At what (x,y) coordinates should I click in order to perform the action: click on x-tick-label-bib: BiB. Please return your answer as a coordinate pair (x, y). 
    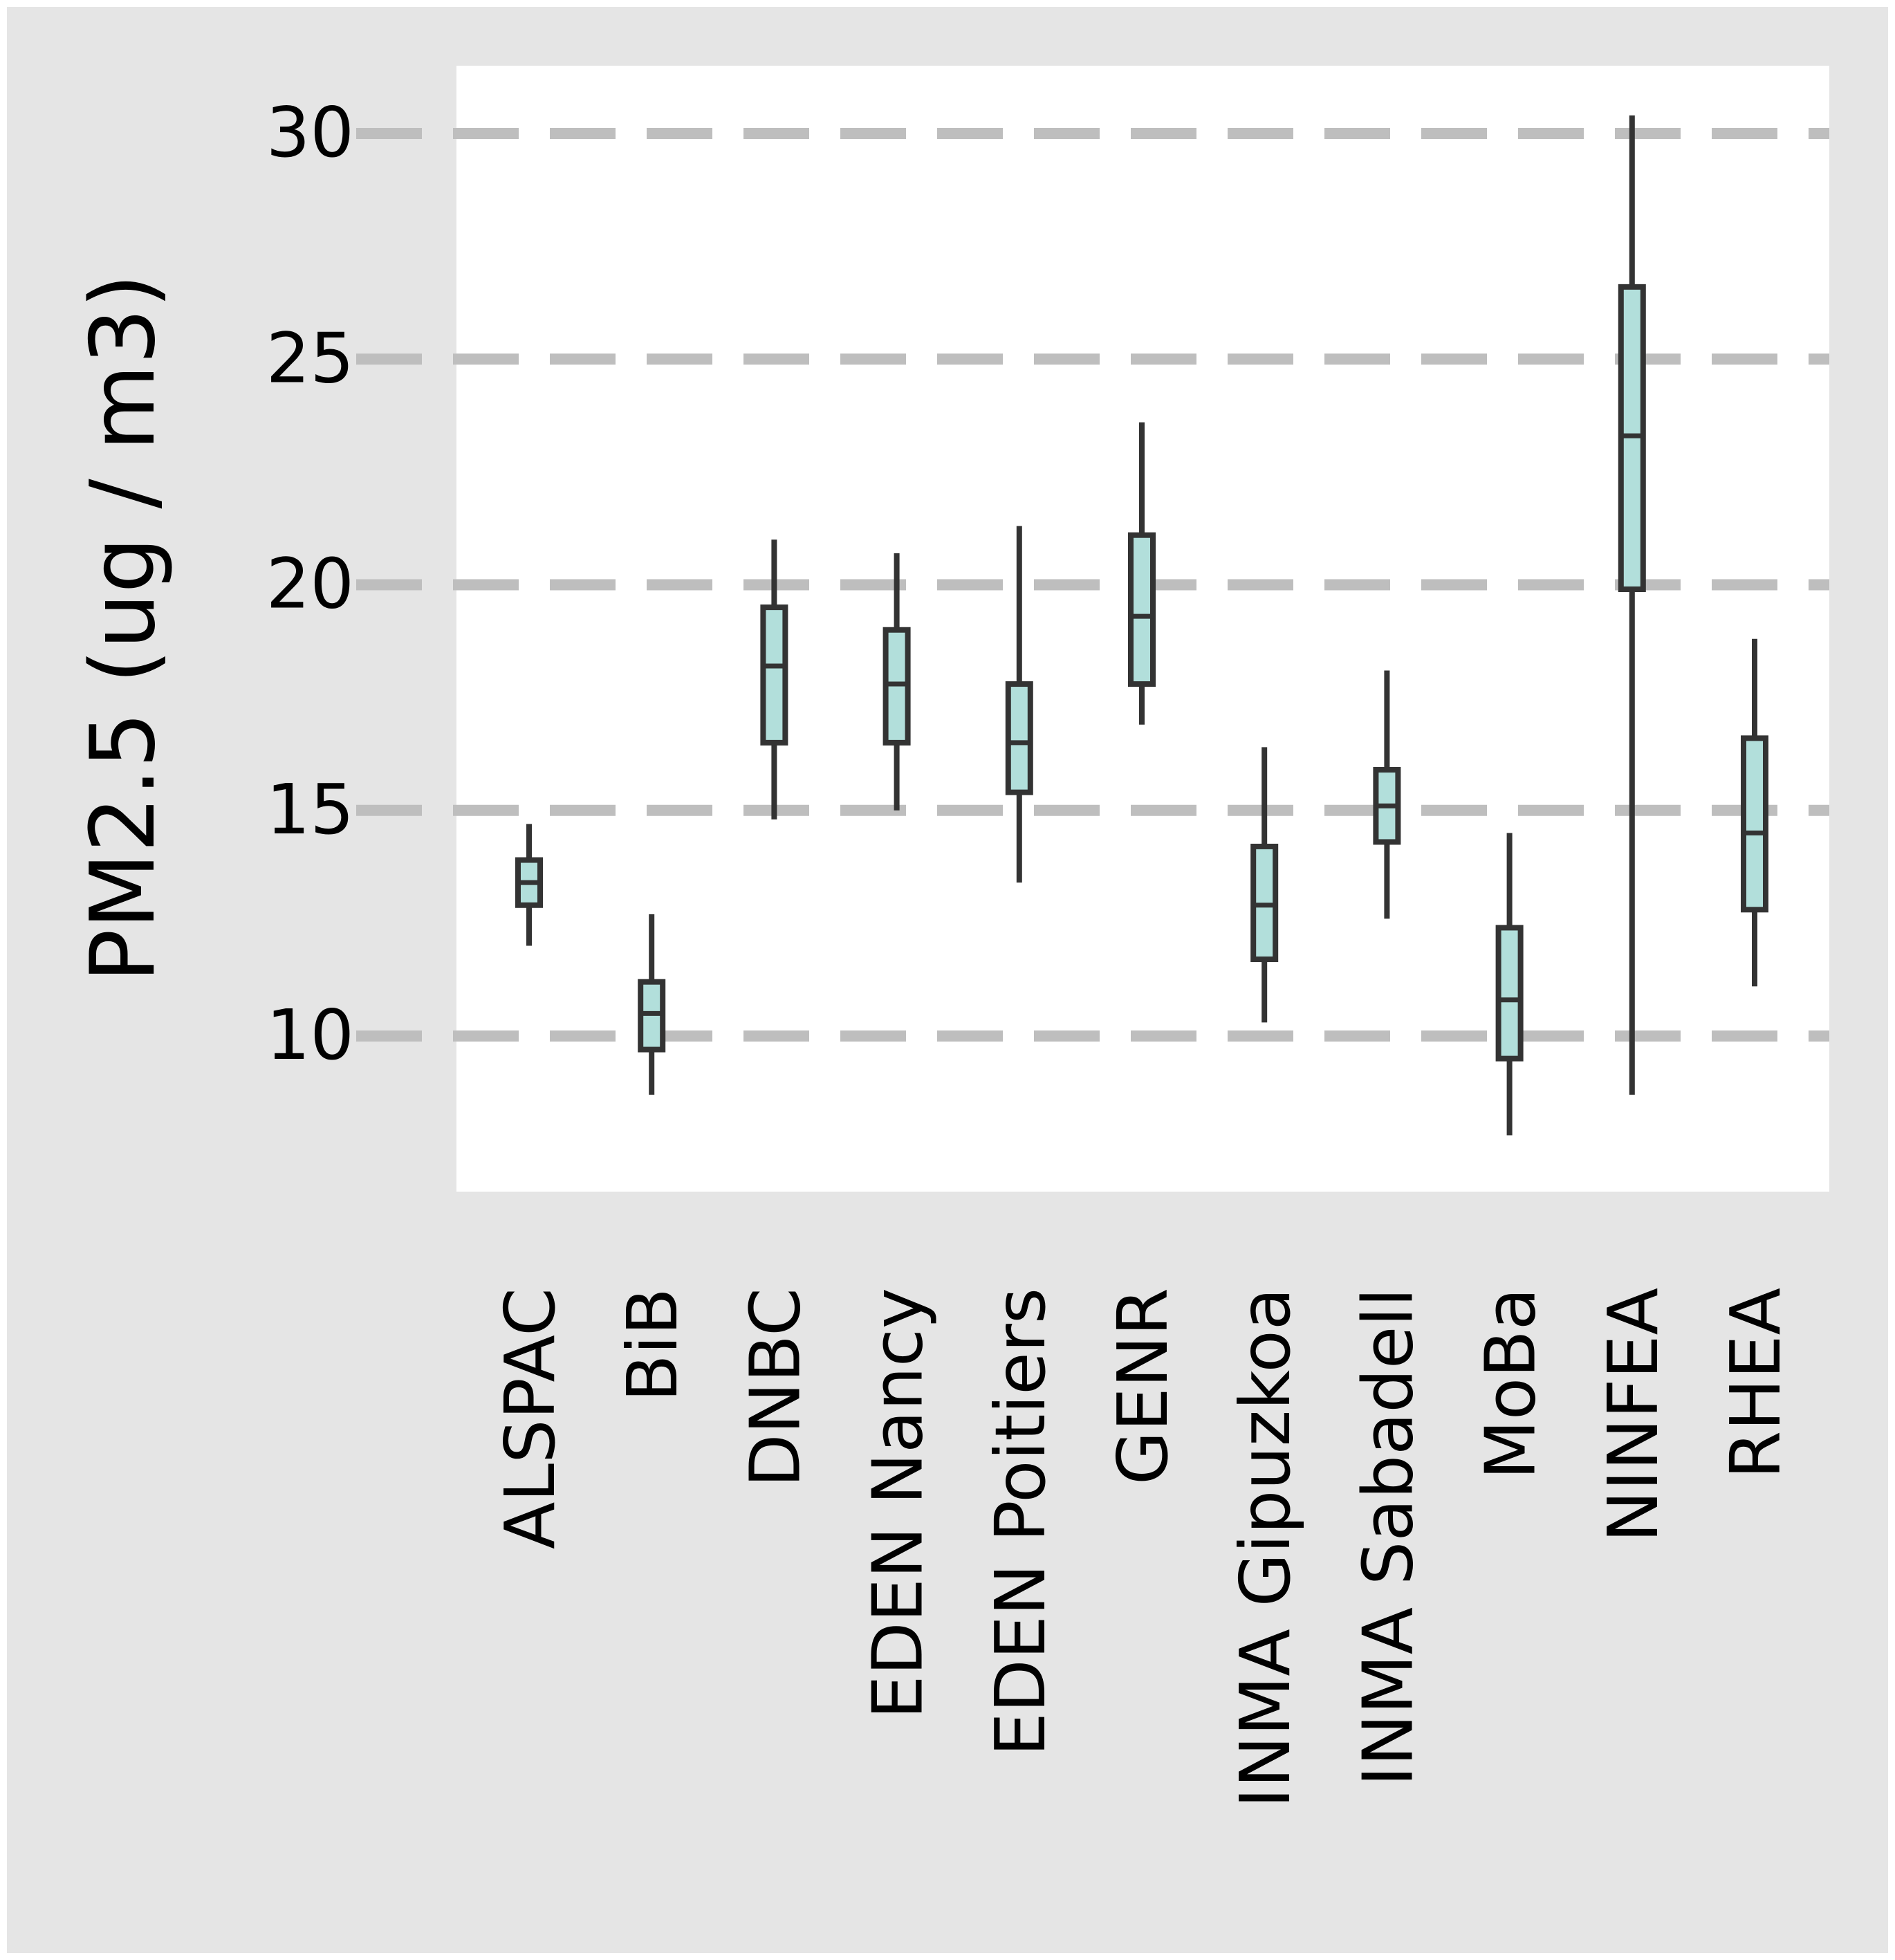
    Looking at the image, I should click on (652, 1345).